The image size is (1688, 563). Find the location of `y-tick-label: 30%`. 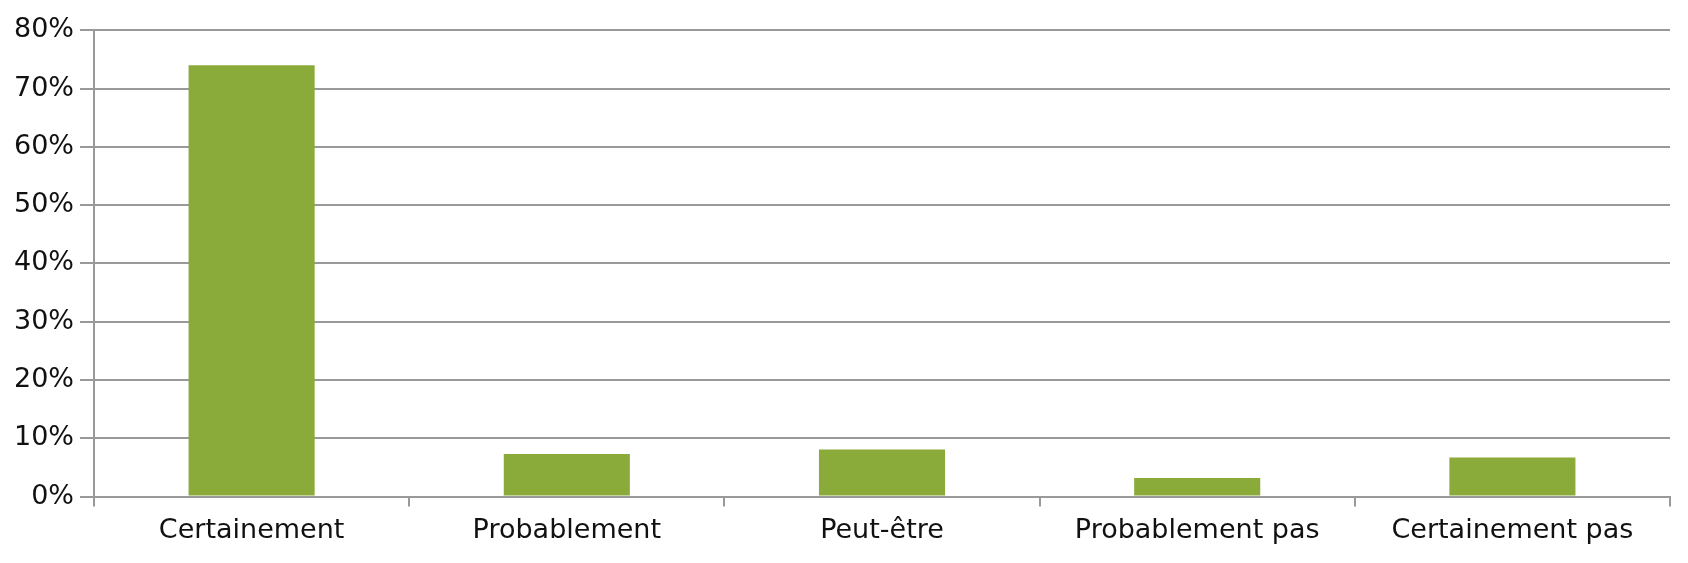

y-tick-label: 30% is located at coordinates (44, 319).